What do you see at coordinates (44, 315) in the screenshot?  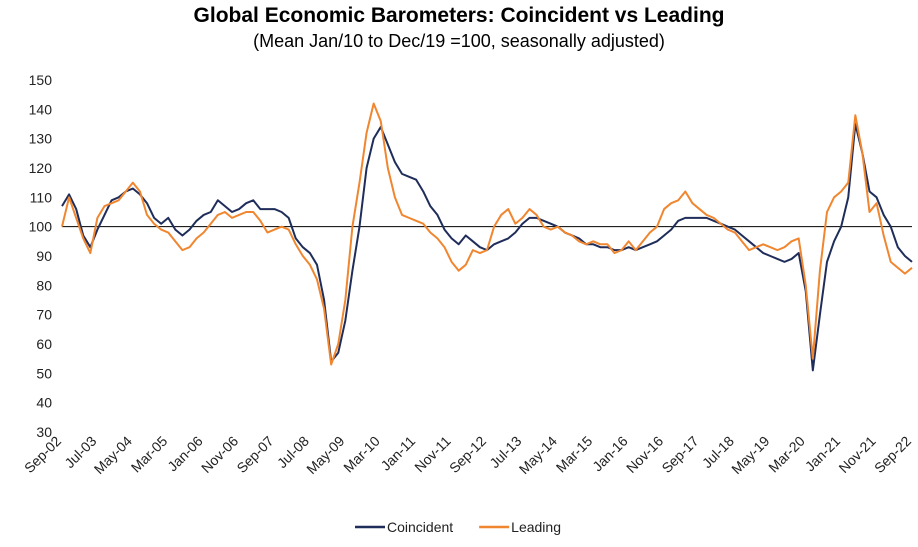 I see `y-tick-label: 70` at bounding box center [44, 315].